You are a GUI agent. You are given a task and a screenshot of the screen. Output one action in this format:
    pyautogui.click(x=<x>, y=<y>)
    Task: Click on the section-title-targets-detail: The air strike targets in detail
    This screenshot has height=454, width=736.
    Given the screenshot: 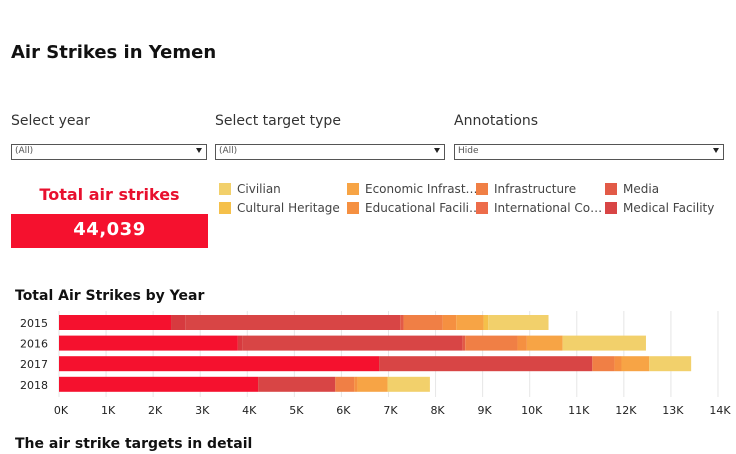 What is the action you would take?
    pyautogui.click(x=134, y=444)
    